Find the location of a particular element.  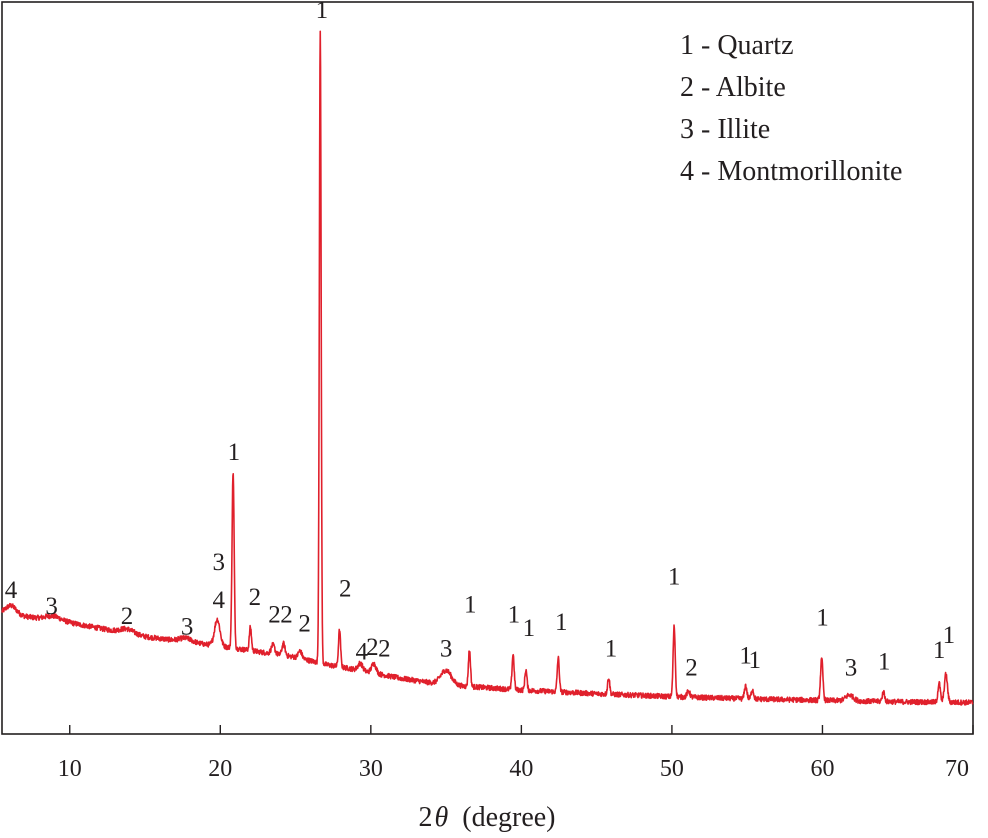

x-tick-label: 10 is located at coordinates (70, 769).